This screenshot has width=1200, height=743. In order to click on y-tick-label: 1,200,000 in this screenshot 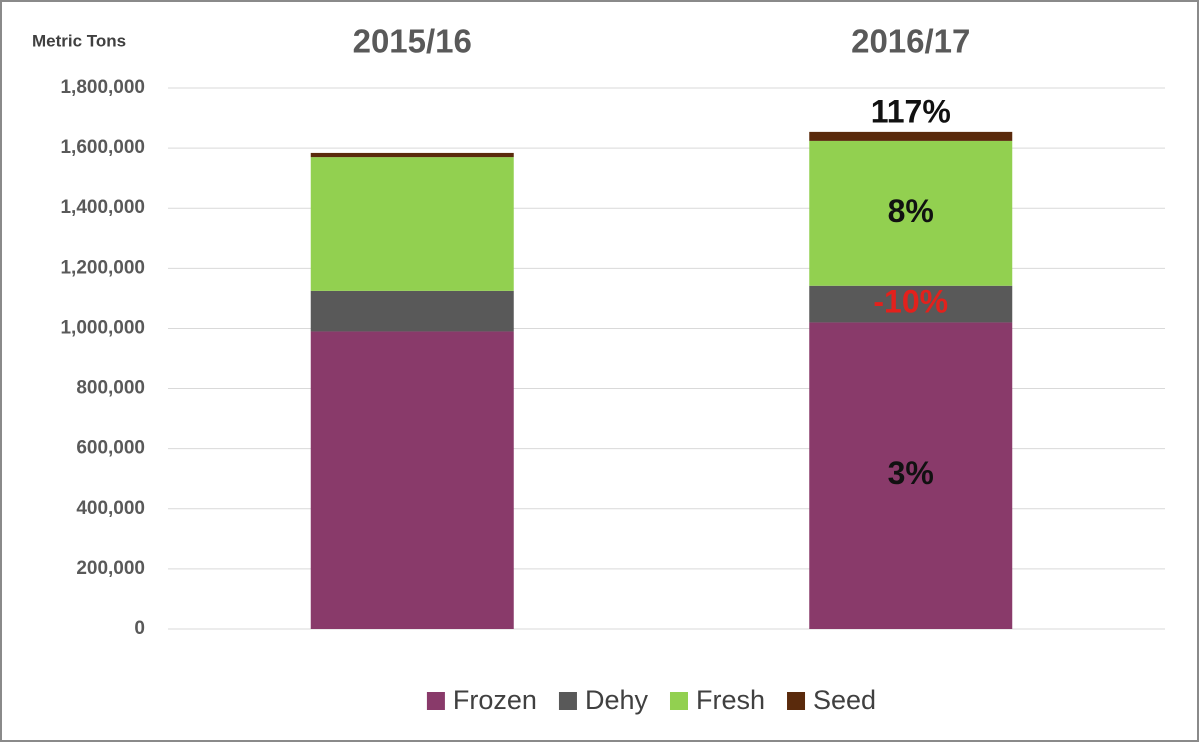, I will do `click(102, 267)`.